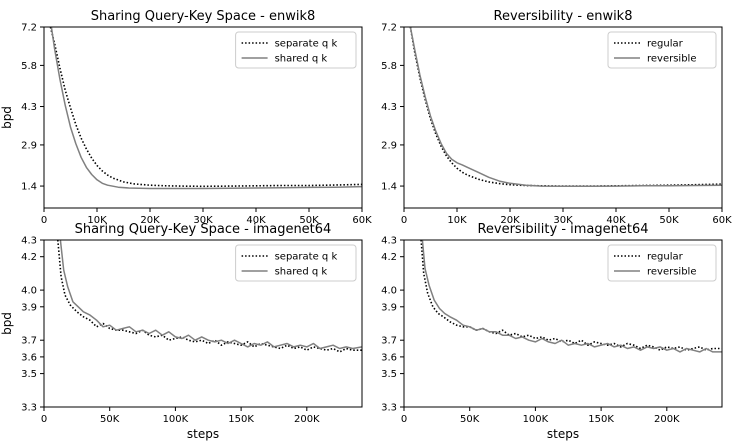 This screenshot has height=445, width=746. I want to click on series-line-shared-q-k, so click(210, 295).